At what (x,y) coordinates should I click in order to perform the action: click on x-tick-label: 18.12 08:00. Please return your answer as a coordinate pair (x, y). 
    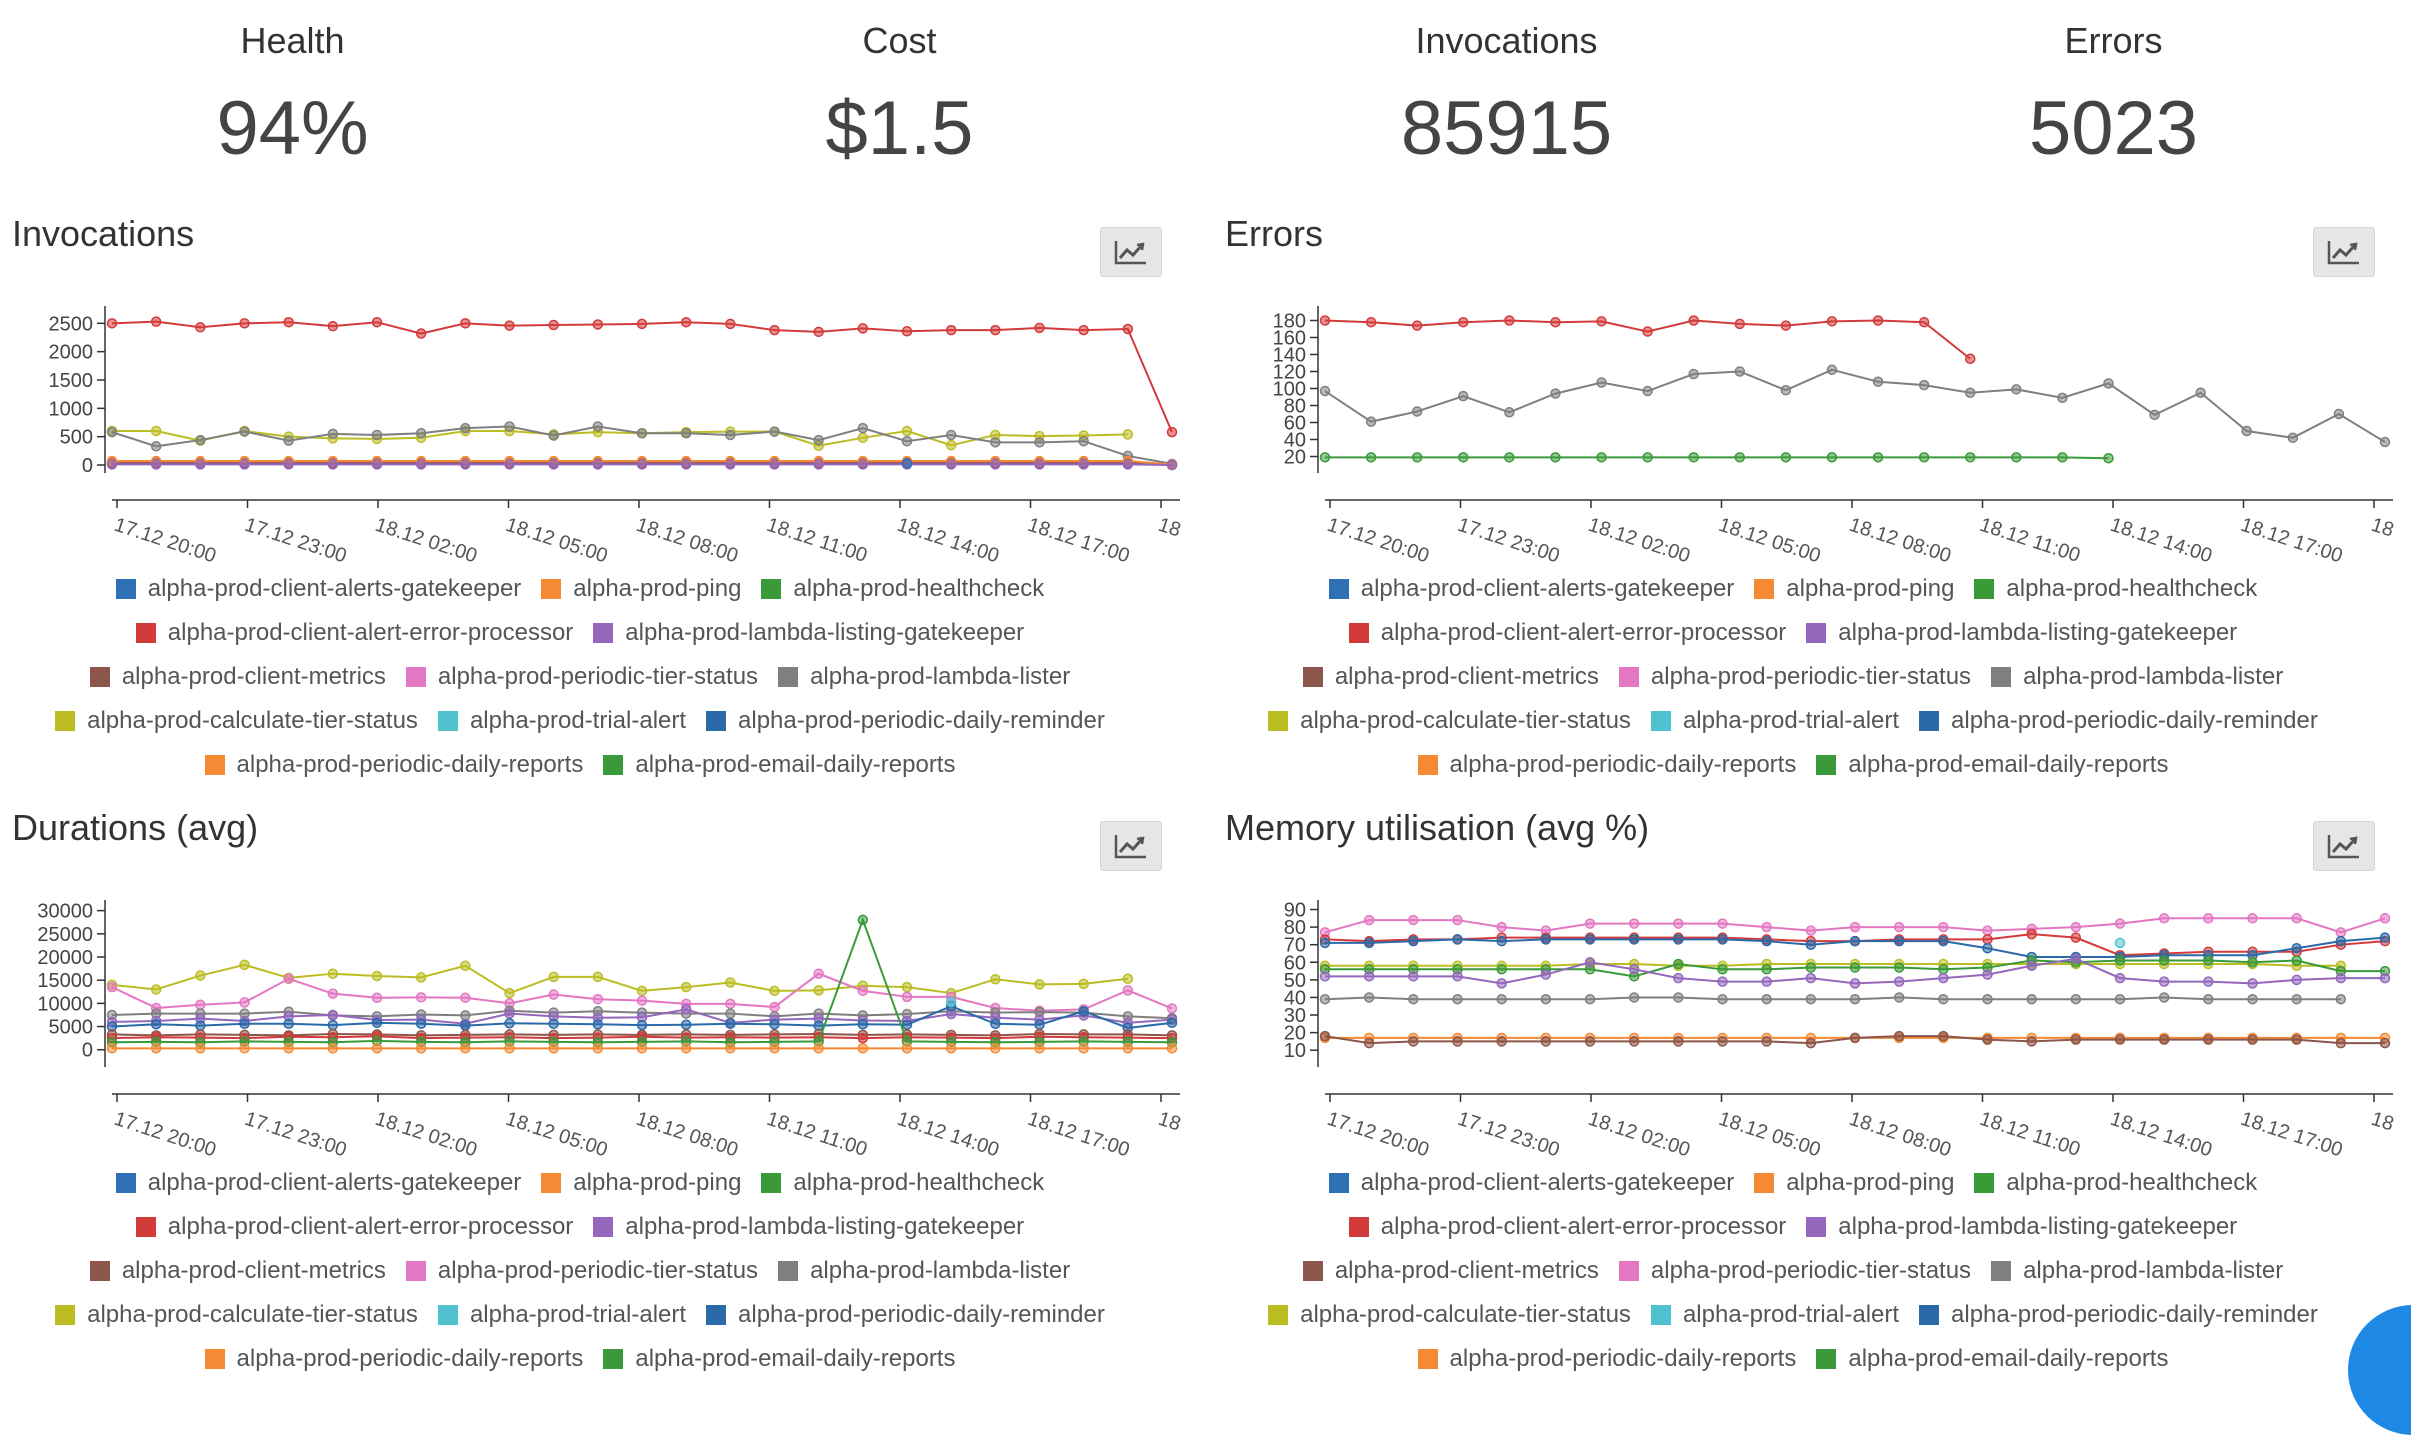
    Looking at the image, I should click on (686, 1135).